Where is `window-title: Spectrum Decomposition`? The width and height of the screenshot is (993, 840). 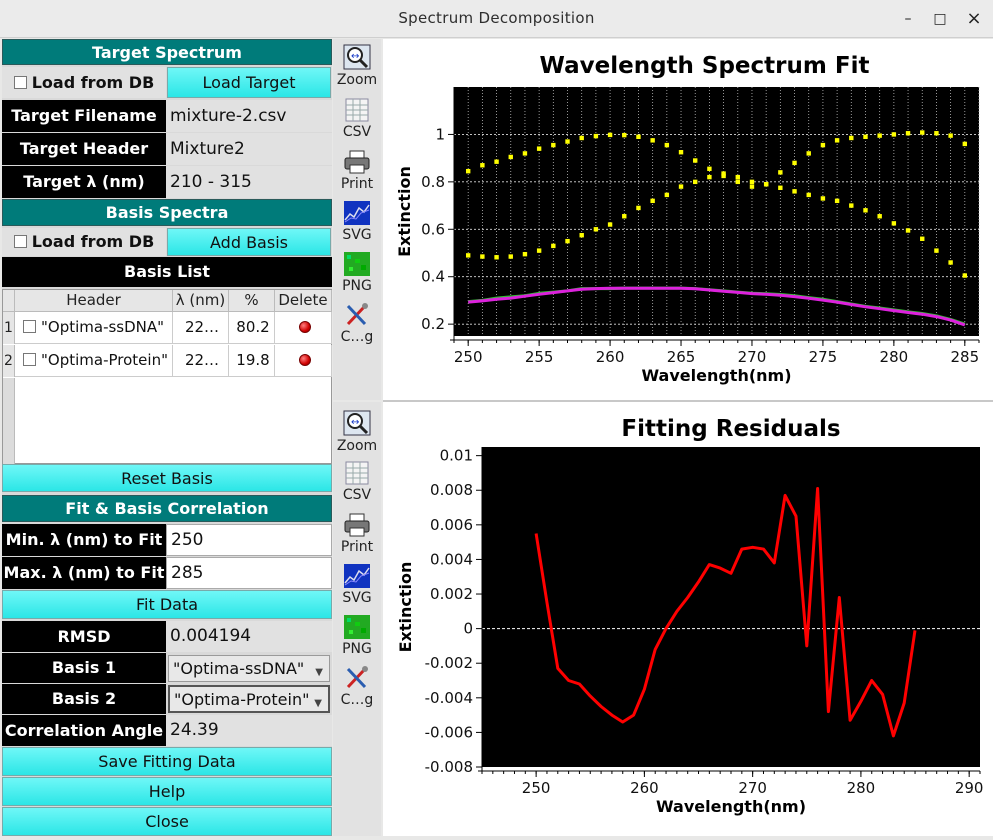
window-title: Spectrum Decomposition is located at coordinates (496, 18).